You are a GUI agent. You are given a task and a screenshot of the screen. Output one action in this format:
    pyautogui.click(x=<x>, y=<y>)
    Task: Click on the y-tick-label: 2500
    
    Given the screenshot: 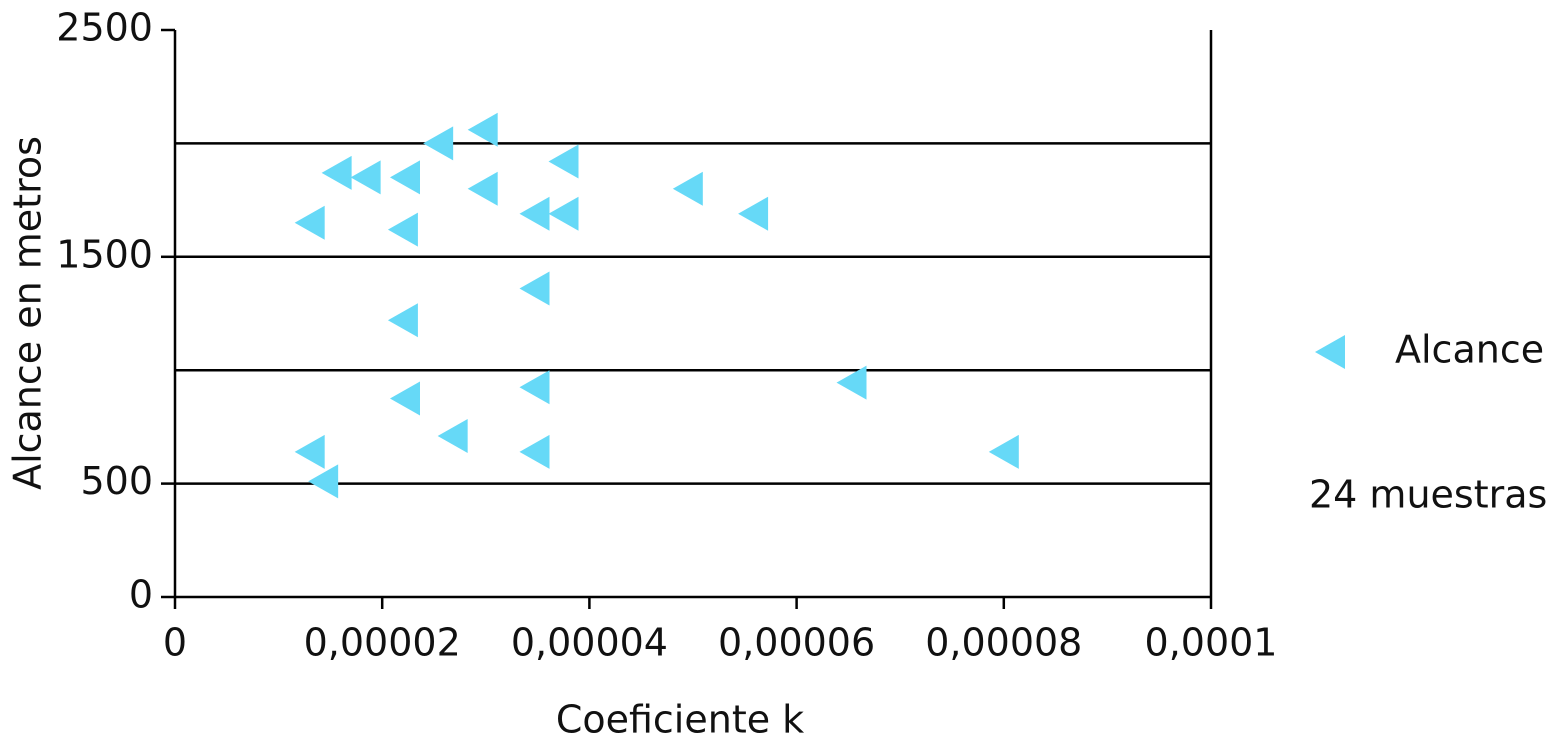 What is the action you would take?
    pyautogui.click(x=104, y=28)
    